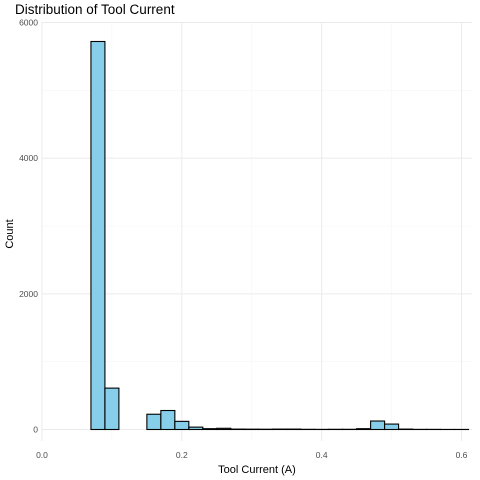 The width and height of the screenshot is (480, 480). What do you see at coordinates (252, 455) in the screenshot?
I see `x-axis-ticks: 0.0 0.2 0.4 0.6` at bounding box center [252, 455].